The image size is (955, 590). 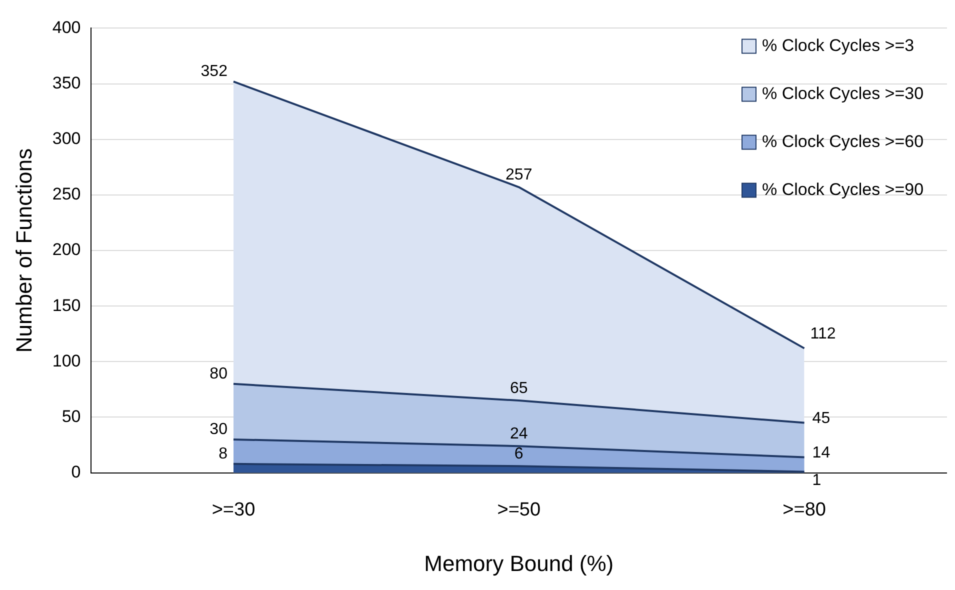 What do you see at coordinates (817, 481) in the screenshot?
I see `data-label: 1` at bounding box center [817, 481].